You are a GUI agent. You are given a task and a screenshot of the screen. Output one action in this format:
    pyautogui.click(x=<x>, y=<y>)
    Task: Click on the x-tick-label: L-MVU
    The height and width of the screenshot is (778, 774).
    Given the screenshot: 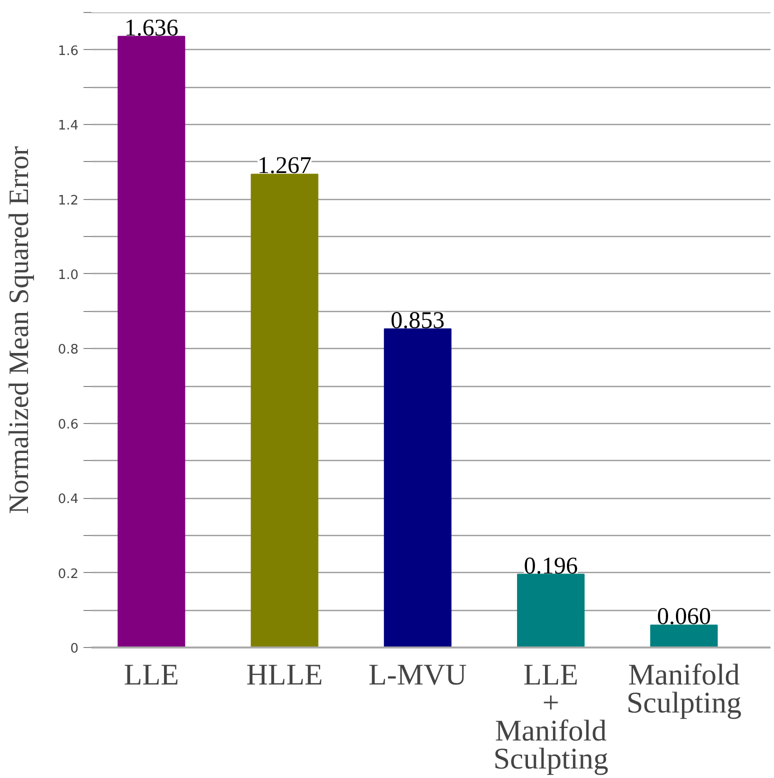 What is the action you would take?
    pyautogui.click(x=418, y=675)
    